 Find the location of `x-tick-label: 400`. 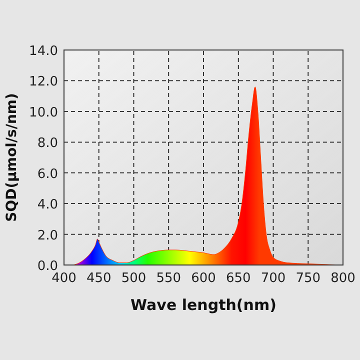

x-tick-label: 400 is located at coordinates (64, 278).